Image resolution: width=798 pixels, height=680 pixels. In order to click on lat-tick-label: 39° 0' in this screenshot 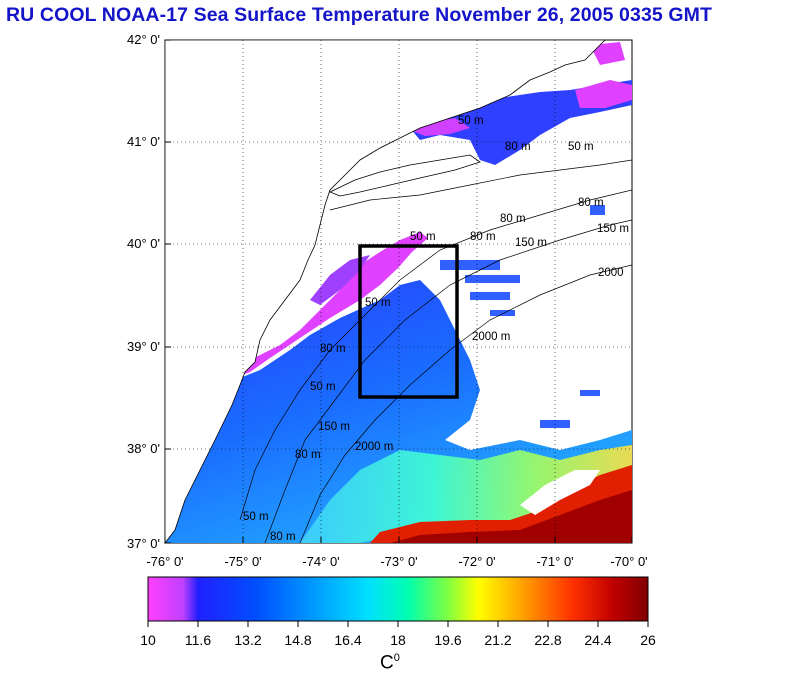, I will do `click(143, 346)`.